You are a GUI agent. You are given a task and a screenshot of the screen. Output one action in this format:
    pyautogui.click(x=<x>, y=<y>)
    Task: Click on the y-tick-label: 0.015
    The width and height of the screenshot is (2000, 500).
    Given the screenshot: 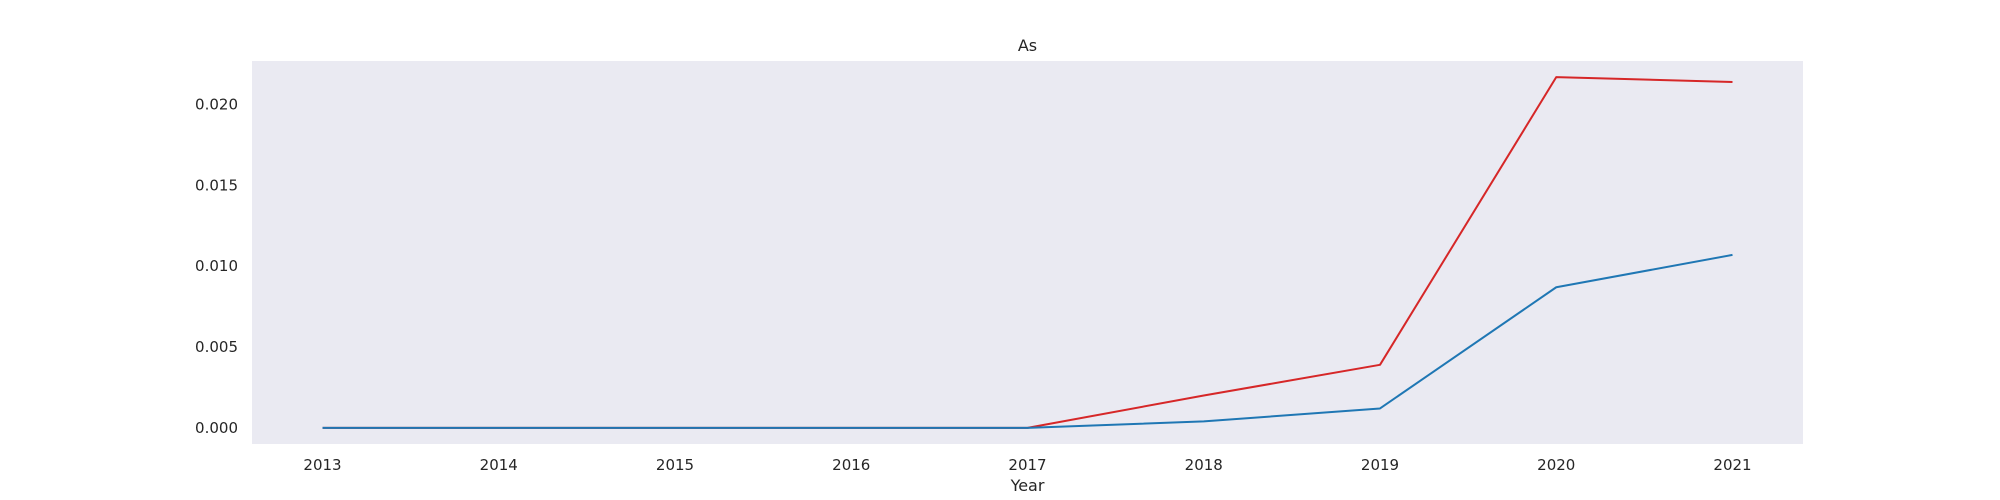 What is the action you would take?
    pyautogui.click(x=216, y=185)
    